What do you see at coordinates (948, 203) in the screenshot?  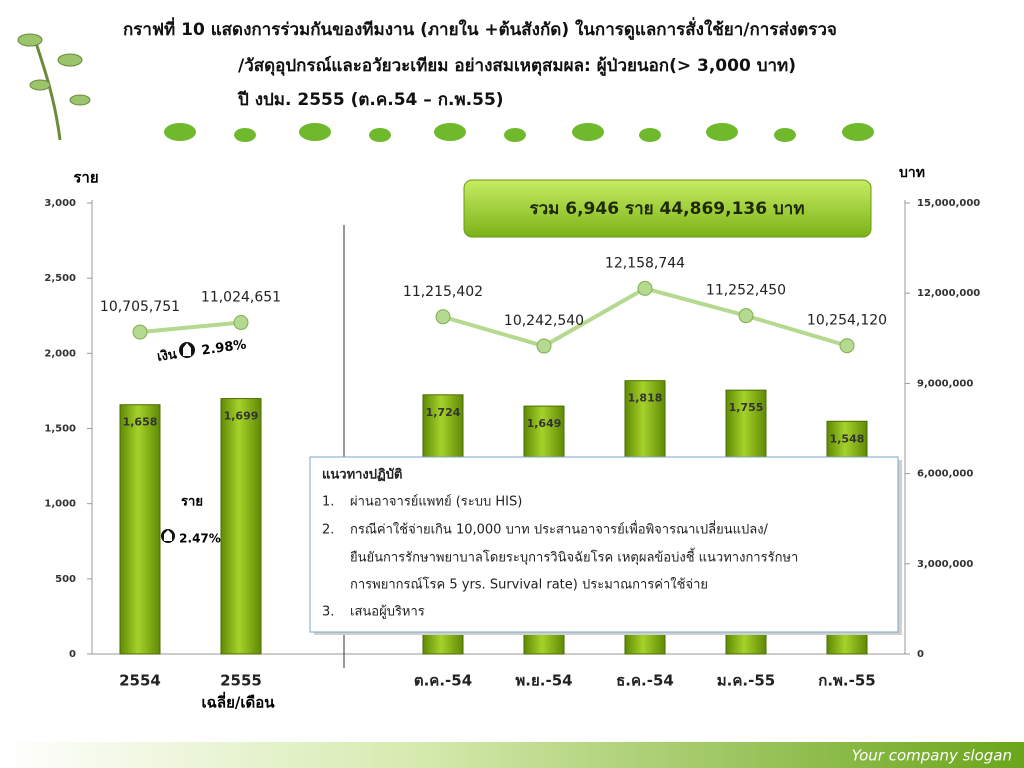 I see `y2-tick-label: 15,000,000` at bounding box center [948, 203].